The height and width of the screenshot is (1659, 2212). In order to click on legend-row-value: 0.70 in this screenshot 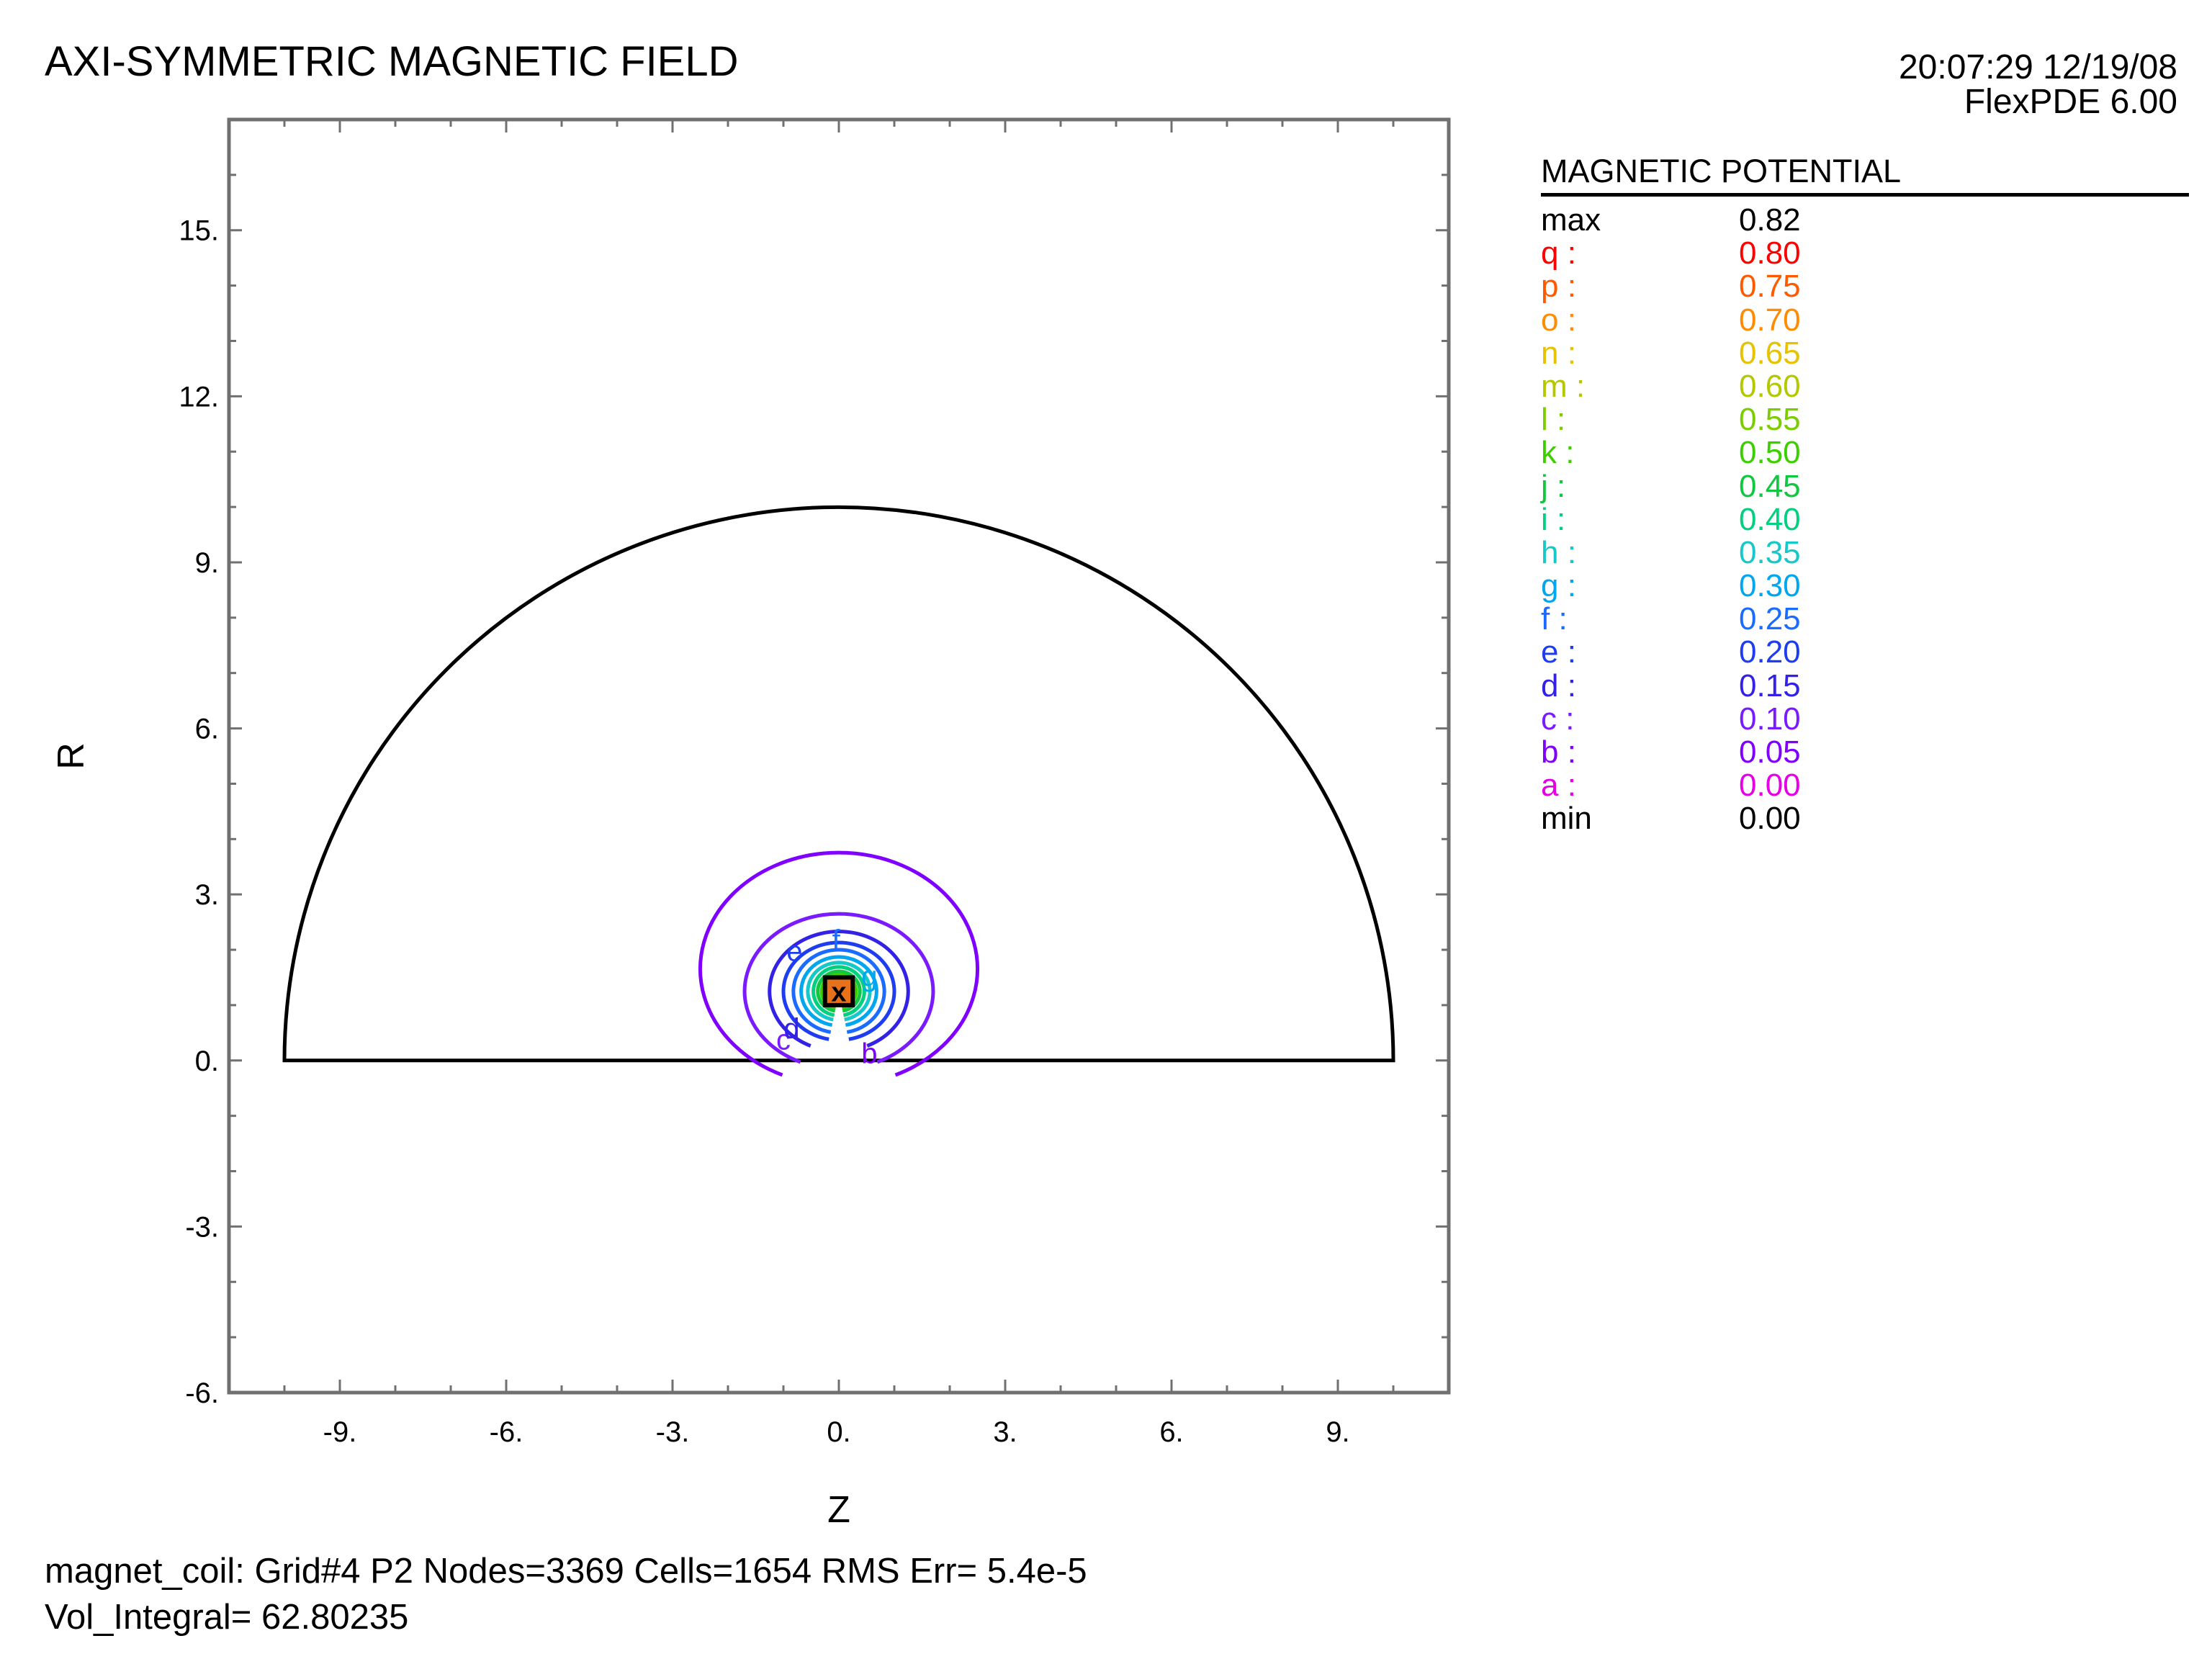, I will do `click(1770, 320)`.